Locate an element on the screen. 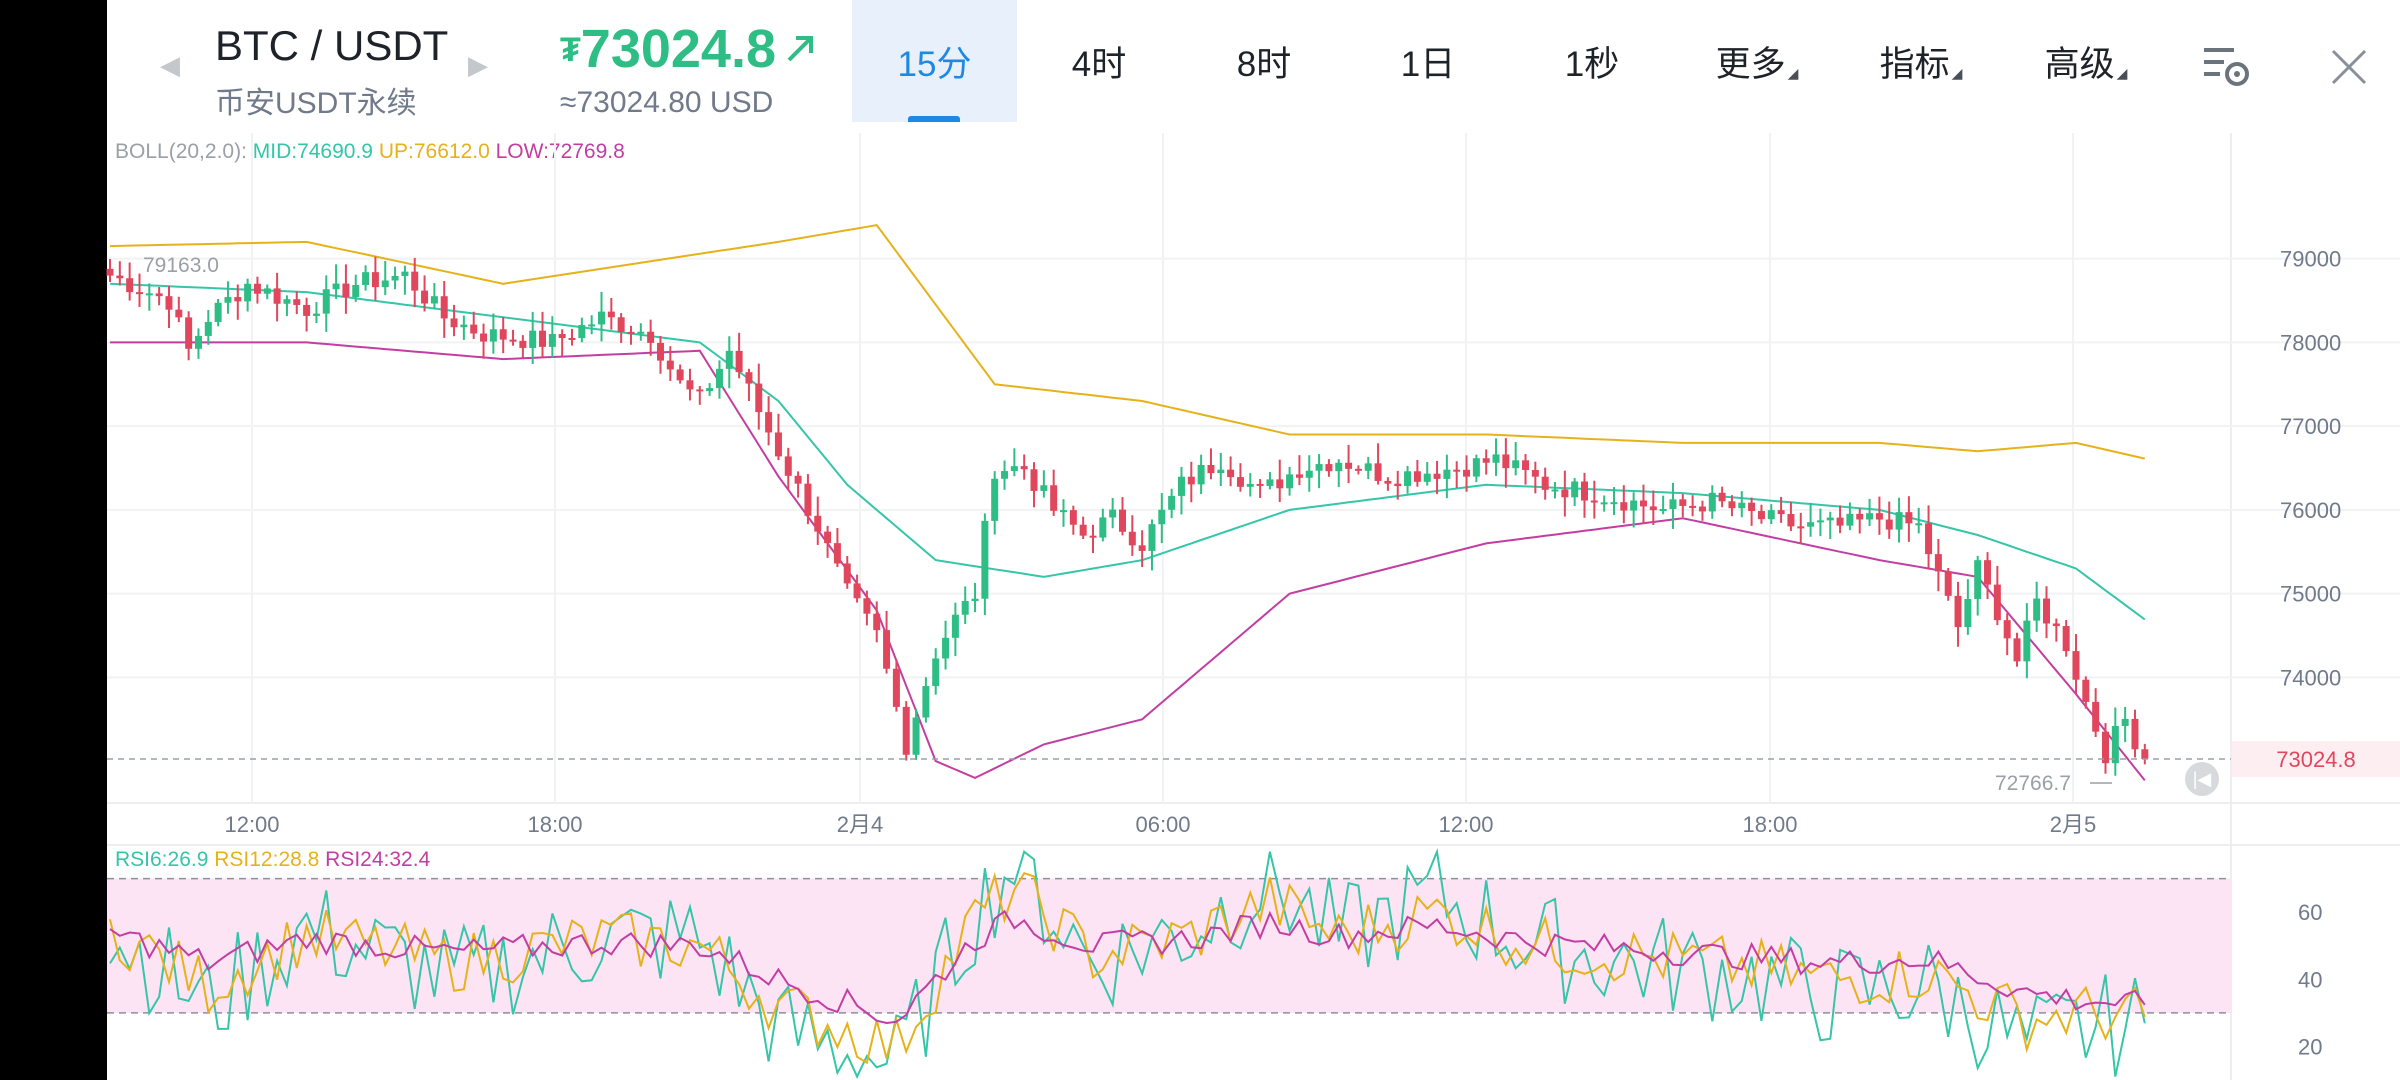  tab-8: 高级 ◢ is located at coordinates (2086, 61).